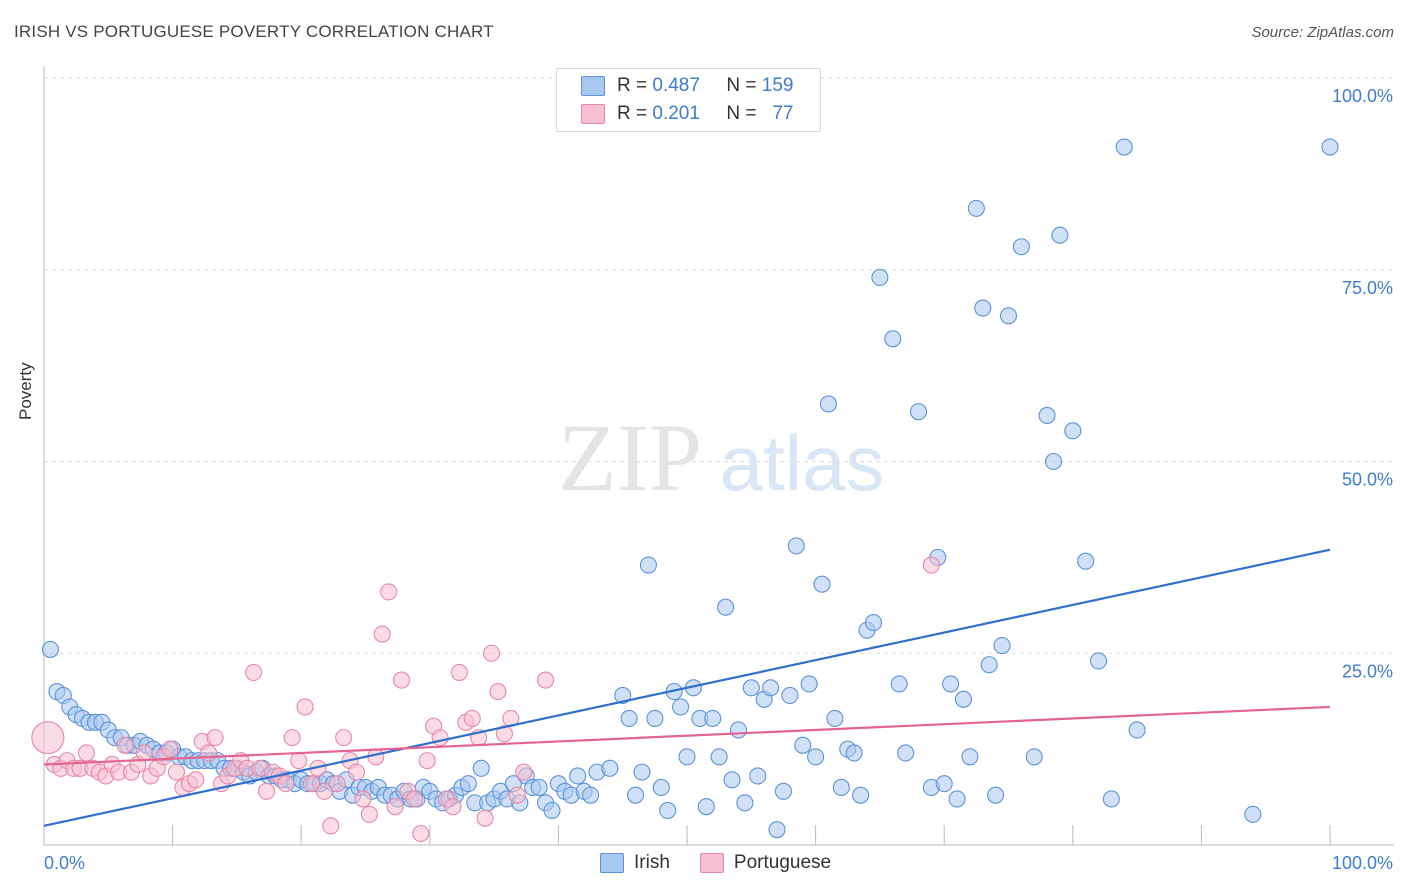 The width and height of the screenshot is (1406, 892). What do you see at coordinates (687, 735) in the screenshot?
I see `portuguese-trend-line` at bounding box center [687, 735].